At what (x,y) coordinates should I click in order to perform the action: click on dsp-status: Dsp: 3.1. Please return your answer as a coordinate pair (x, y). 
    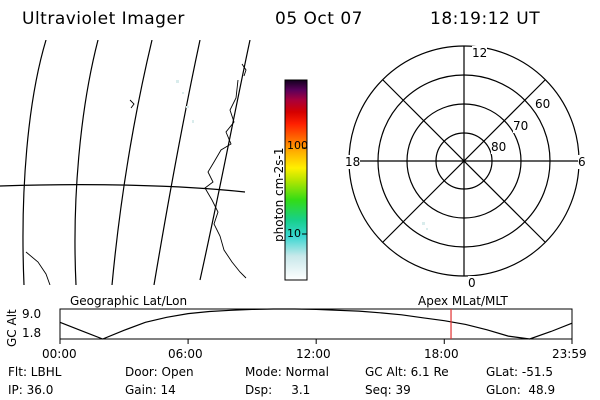
    Looking at the image, I should click on (278, 390).